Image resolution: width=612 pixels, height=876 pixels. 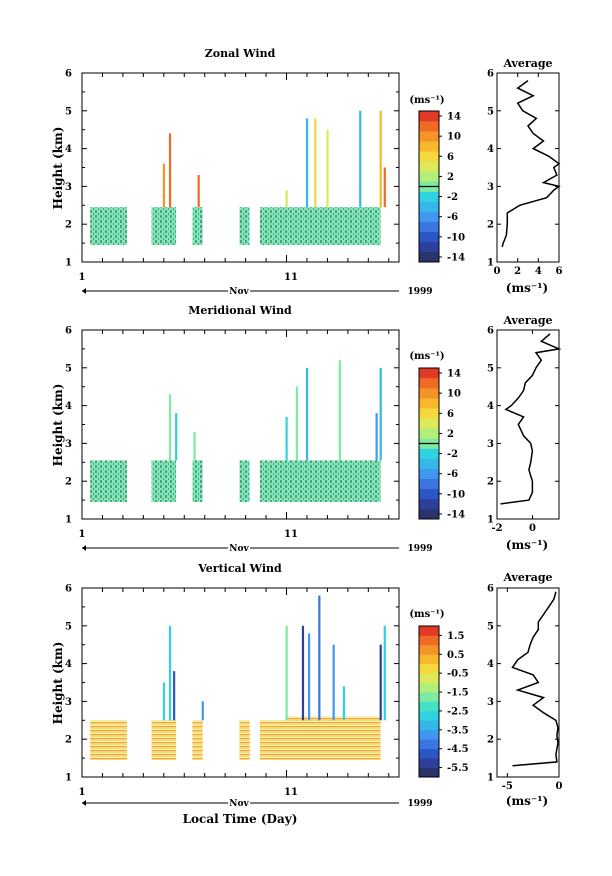 What do you see at coordinates (538, 271) in the screenshot?
I see `profile-x-tick-label: 4` at bounding box center [538, 271].